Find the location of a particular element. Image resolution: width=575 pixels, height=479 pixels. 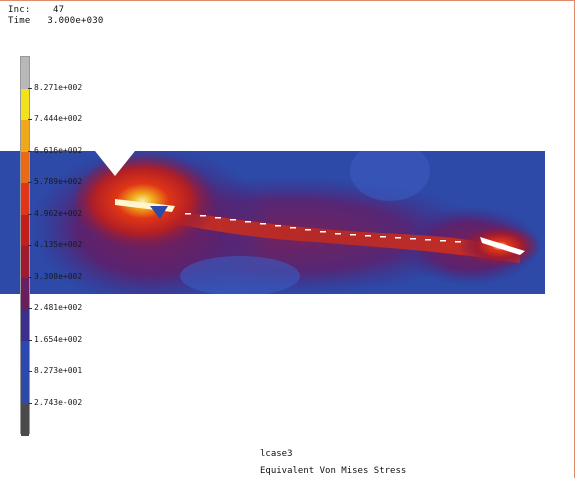

color-legend-bar is located at coordinates (25, 246).